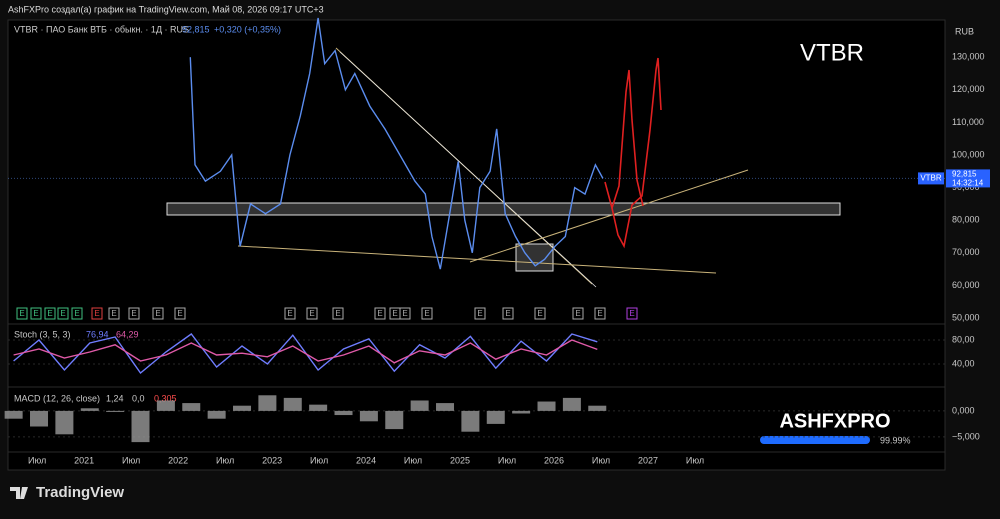 The image size is (1000, 519). Describe the element at coordinates (832, 52) in the screenshot. I see `symbol-annotation: VTBR` at that location.